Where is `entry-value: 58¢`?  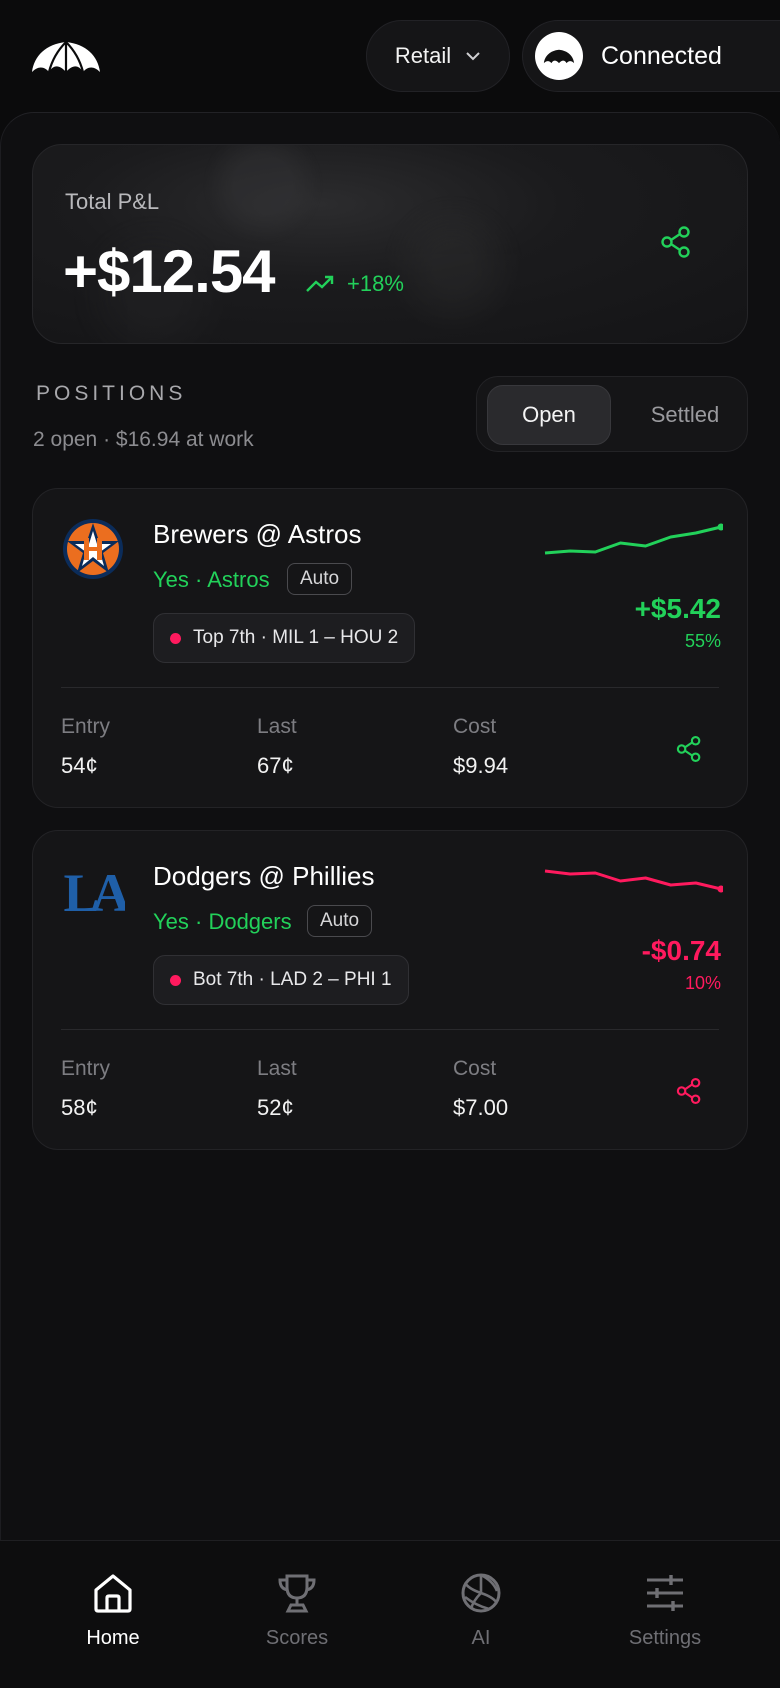
entry-value: 58¢ is located at coordinates (79, 1107).